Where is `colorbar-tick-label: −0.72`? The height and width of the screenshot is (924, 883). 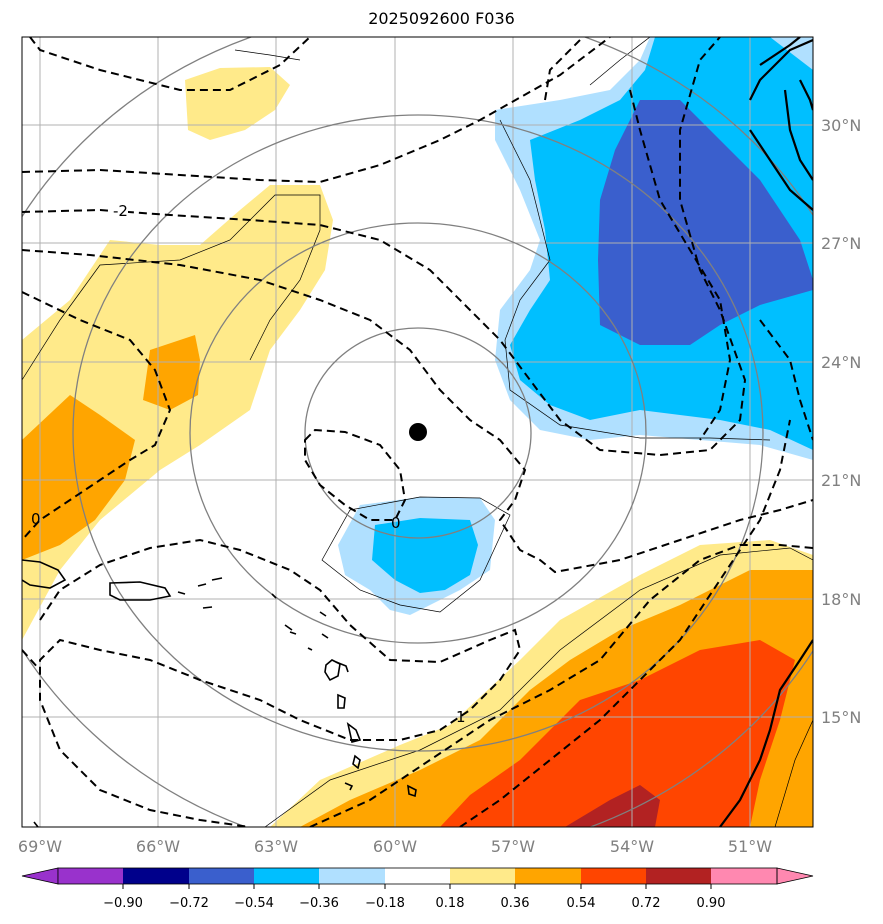 colorbar-tick-label: −0.72 is located at coordinates (189, 903).